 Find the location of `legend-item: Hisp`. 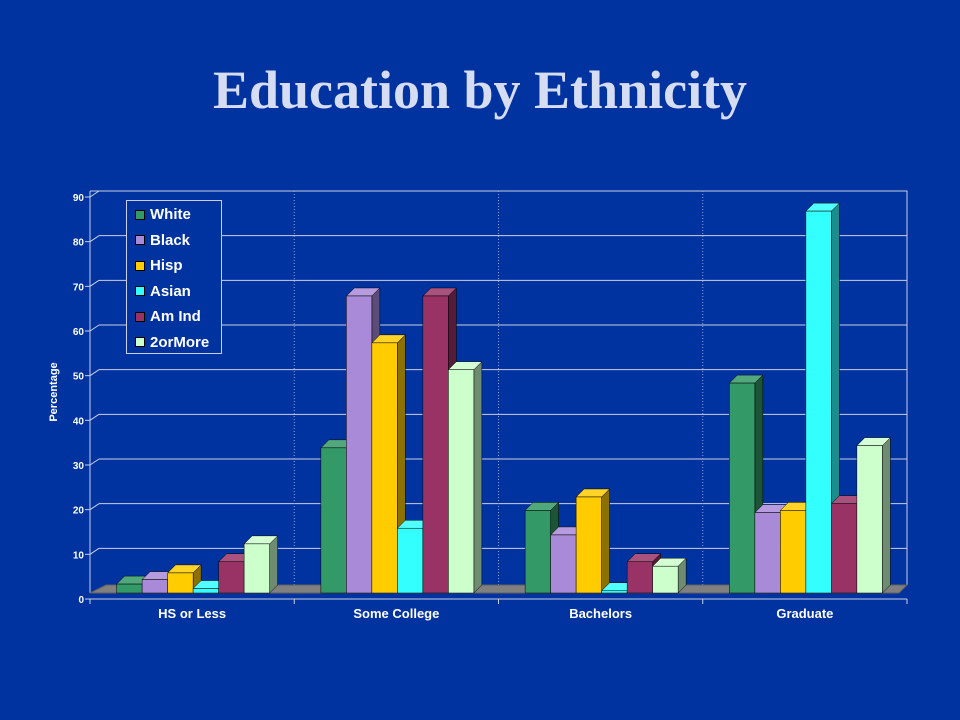

legend-item: Hisp is located at coordinates (178, 266).